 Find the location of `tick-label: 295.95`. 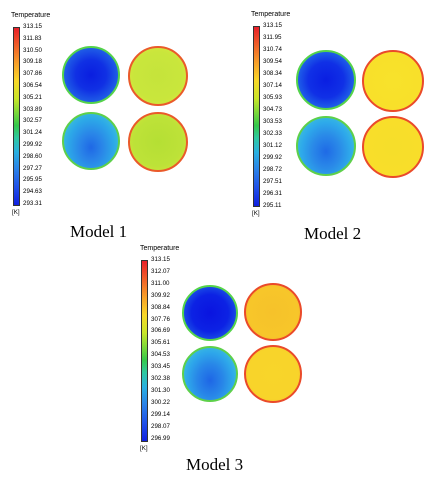

tick-label: 295.95 is located at coordinates (32, 180).